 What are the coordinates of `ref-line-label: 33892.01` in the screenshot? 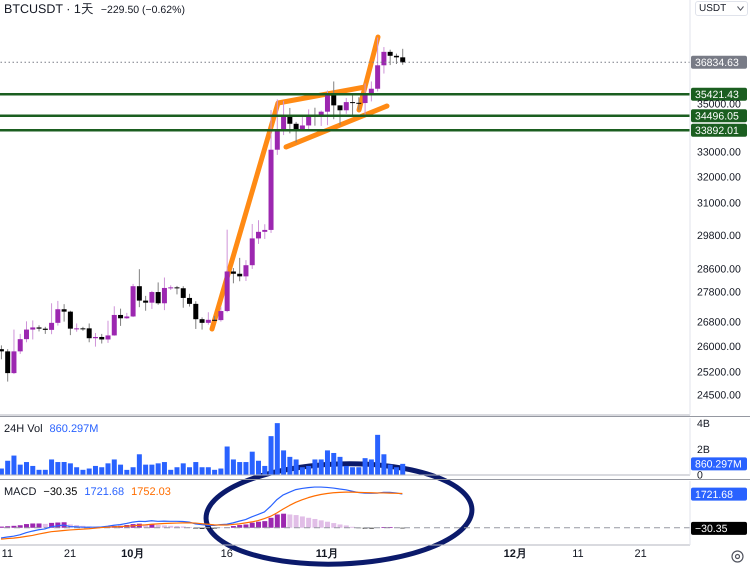 It's located at (717, 130).